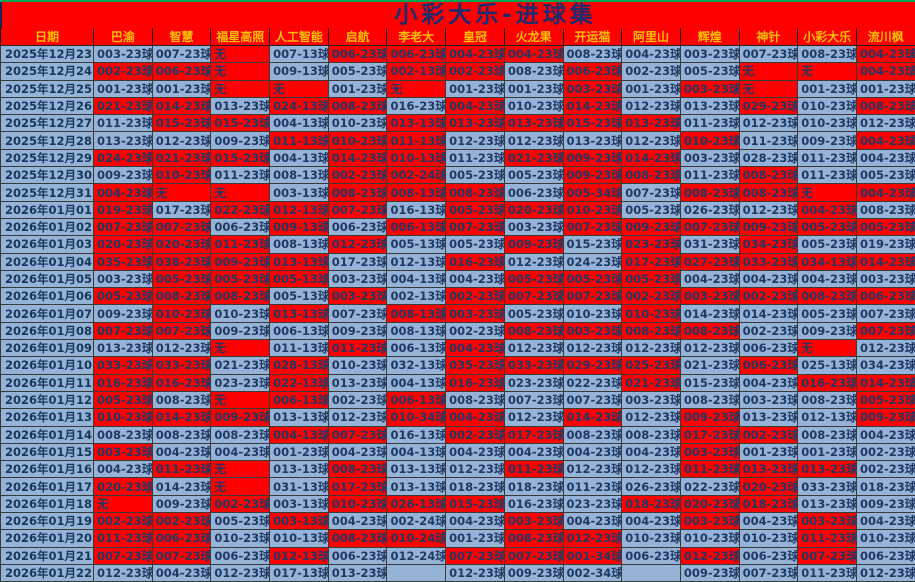 This screenshot has width=915, height=582. Describe the element at coordinates (651, 37) in the screenshot. I see `column-header-10: 阿里山` at that location.